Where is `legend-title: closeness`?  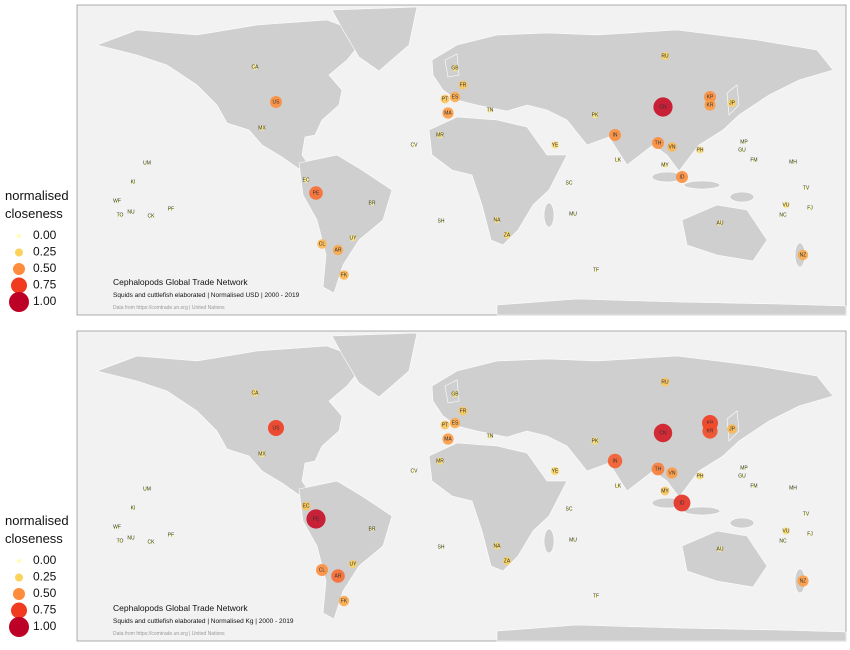
legend-title: closeness is located at coordinates (34, 213).